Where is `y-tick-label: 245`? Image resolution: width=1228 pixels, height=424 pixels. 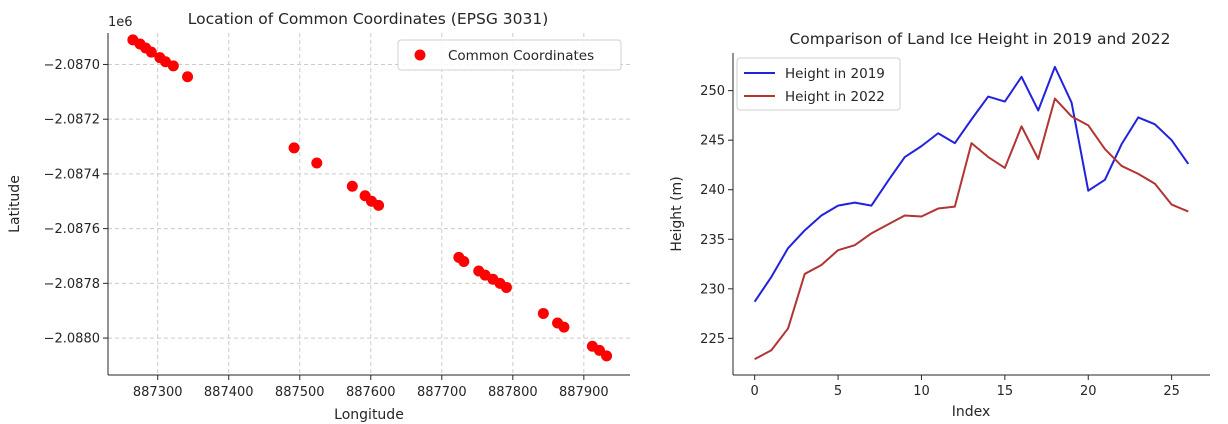 y-tick-label: 245 is located at coordinates (712, 141).